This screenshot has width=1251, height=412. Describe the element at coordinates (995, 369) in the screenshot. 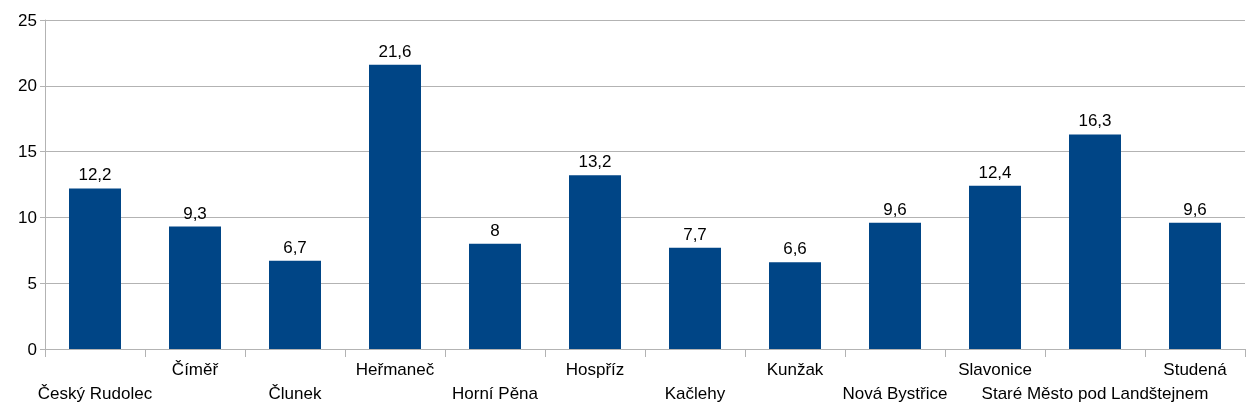

I see `x-tick-label: Slavonice` at that location.